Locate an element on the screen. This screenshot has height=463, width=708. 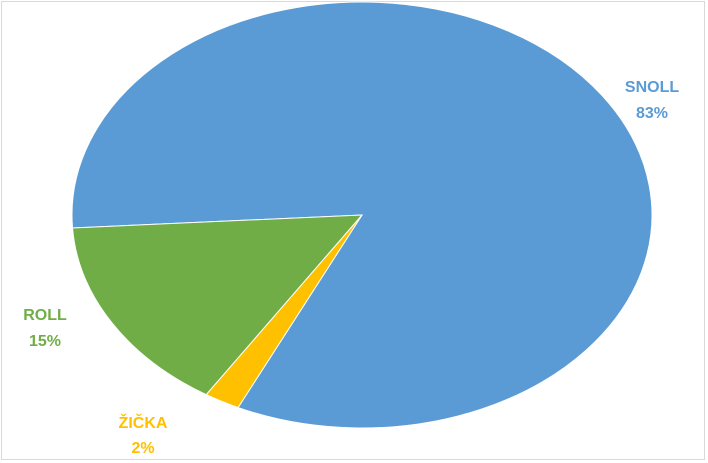
data-label-percentage: 2% is located at coordinates (142, 448).